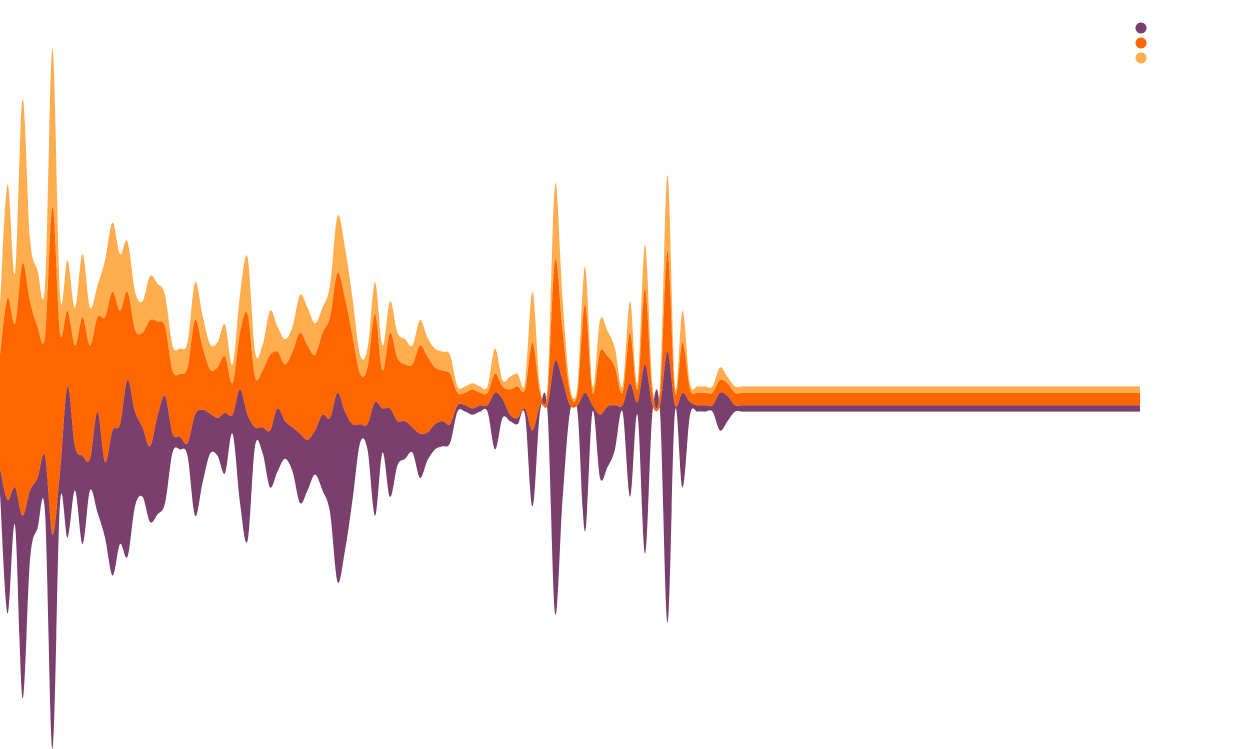 The width and height of the screenshot is (1250, 749). I want to click on legend, so click(1141, 43).